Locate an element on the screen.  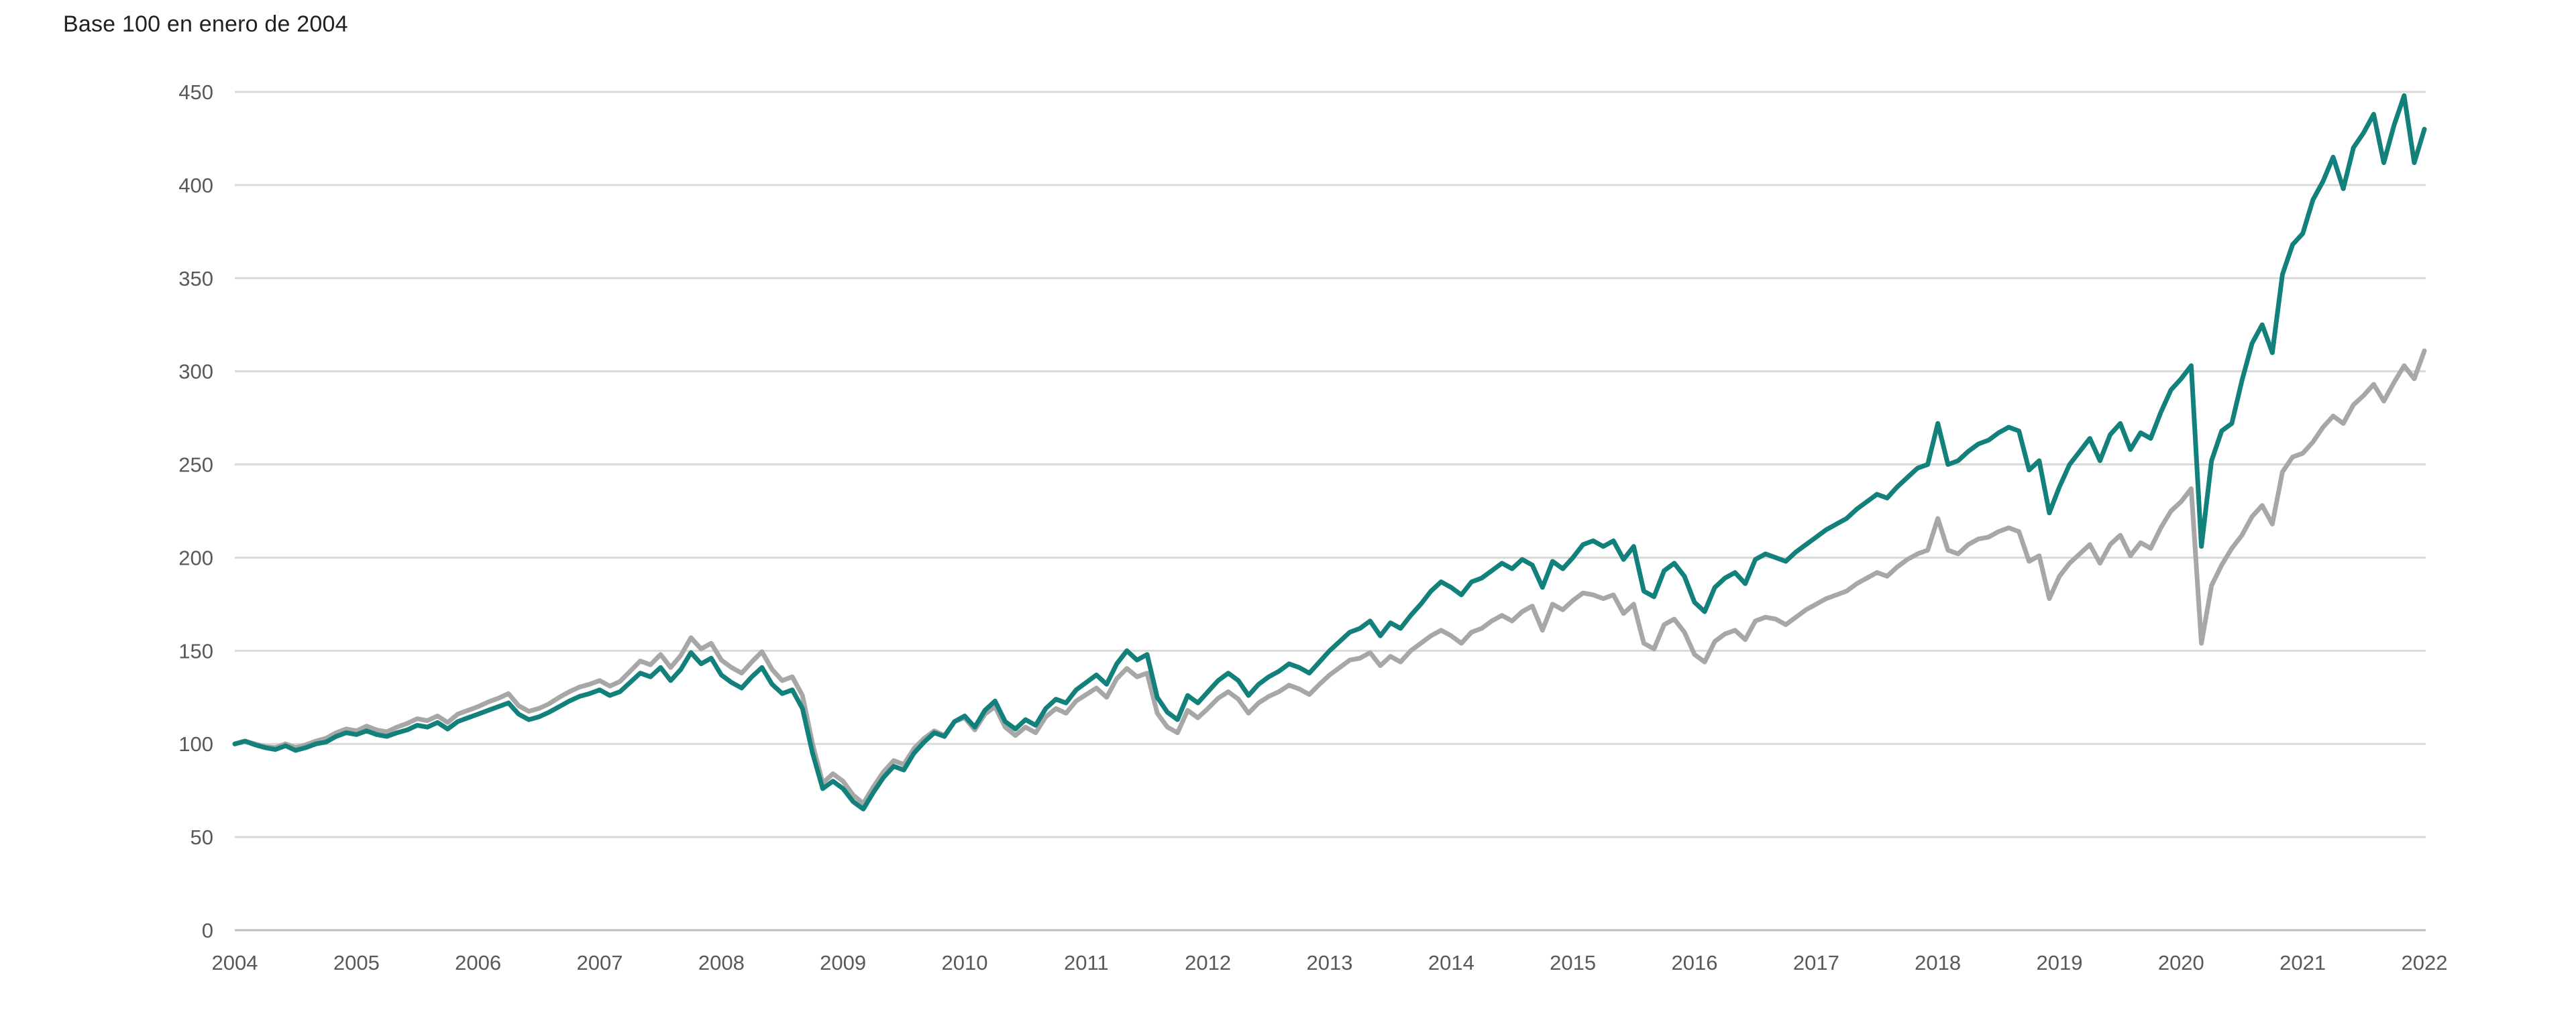
y-tick-label: 200 is located at coordinates (195, 557).